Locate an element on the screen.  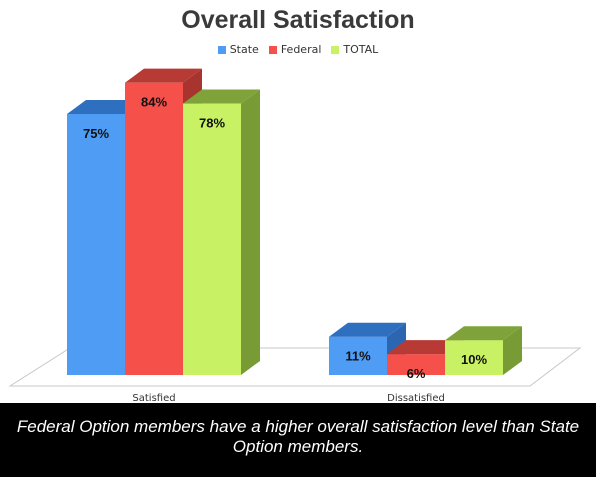
legend-item-state: State is located at coordinates (238, 49).